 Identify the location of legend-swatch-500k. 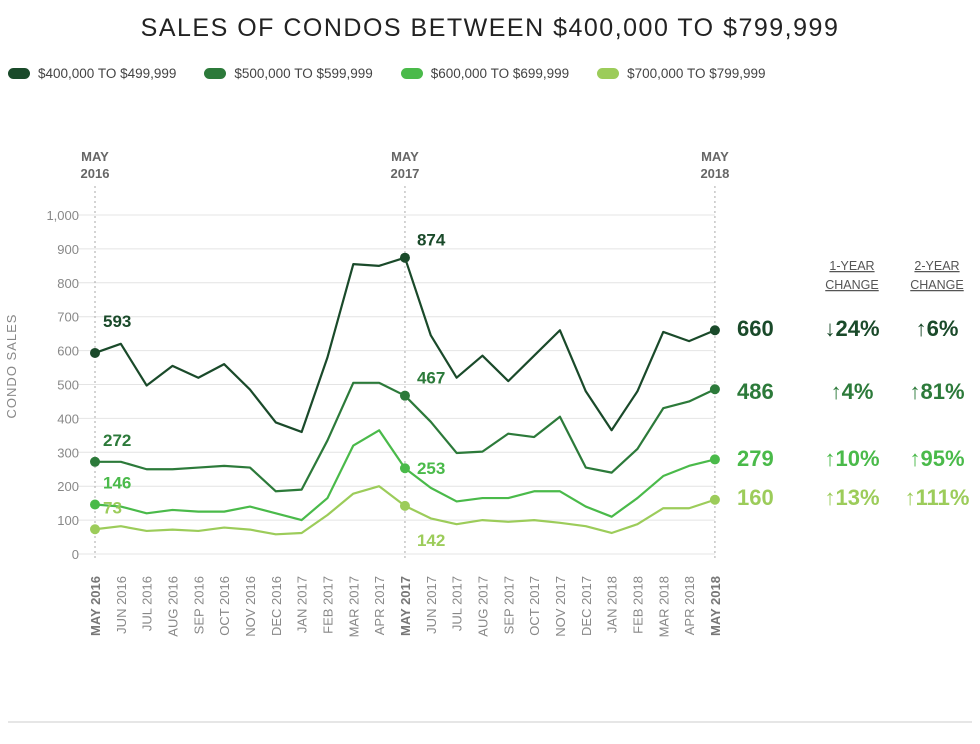
(215, 73).